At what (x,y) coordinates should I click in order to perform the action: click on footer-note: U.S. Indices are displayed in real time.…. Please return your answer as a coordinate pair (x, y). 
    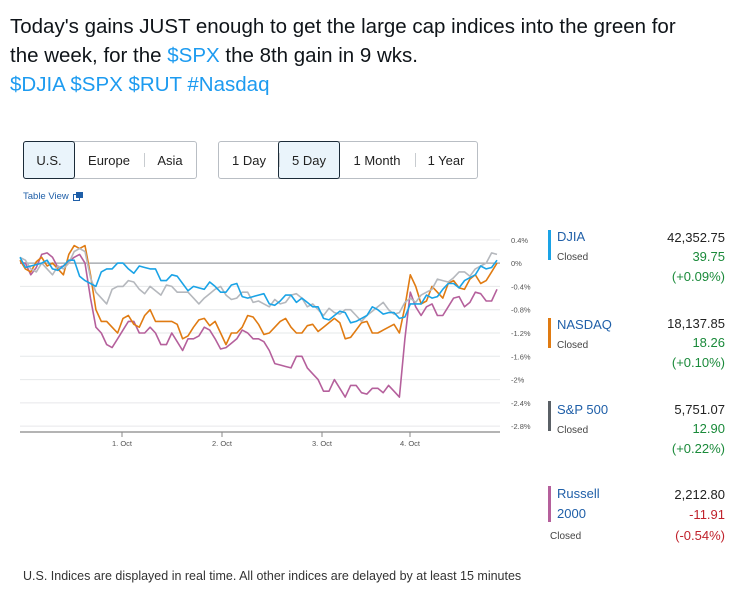
    Looking at the image, I should click on (272, 576).